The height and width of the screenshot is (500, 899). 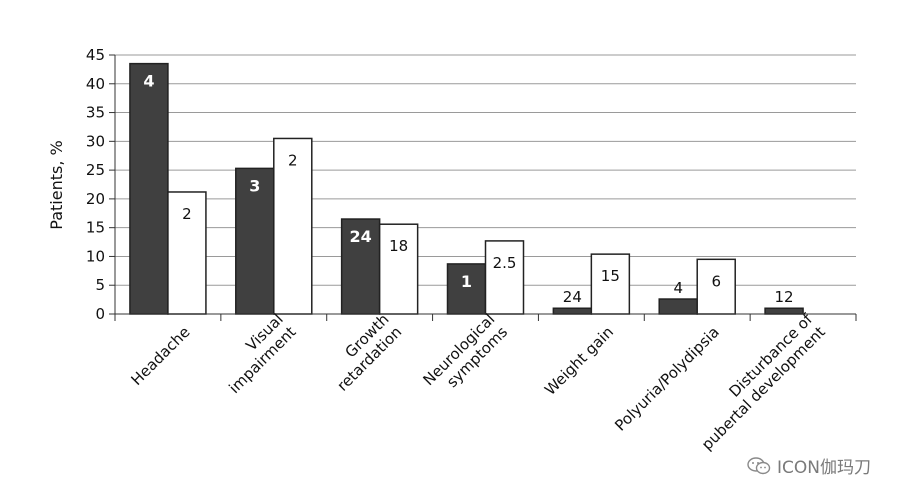 I want to click on data-label: 12, so click(x=784, y=297).